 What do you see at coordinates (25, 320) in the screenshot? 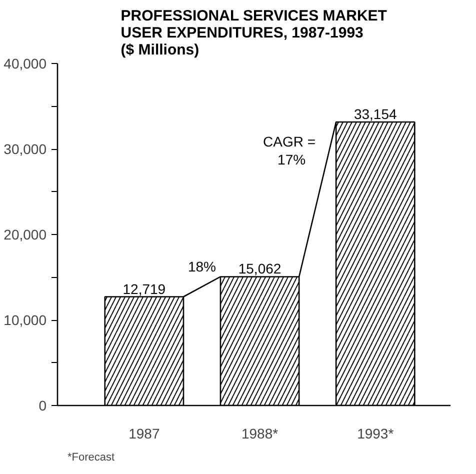
I see `y-tick-label: 10,000` at bounding box center [25, 320].